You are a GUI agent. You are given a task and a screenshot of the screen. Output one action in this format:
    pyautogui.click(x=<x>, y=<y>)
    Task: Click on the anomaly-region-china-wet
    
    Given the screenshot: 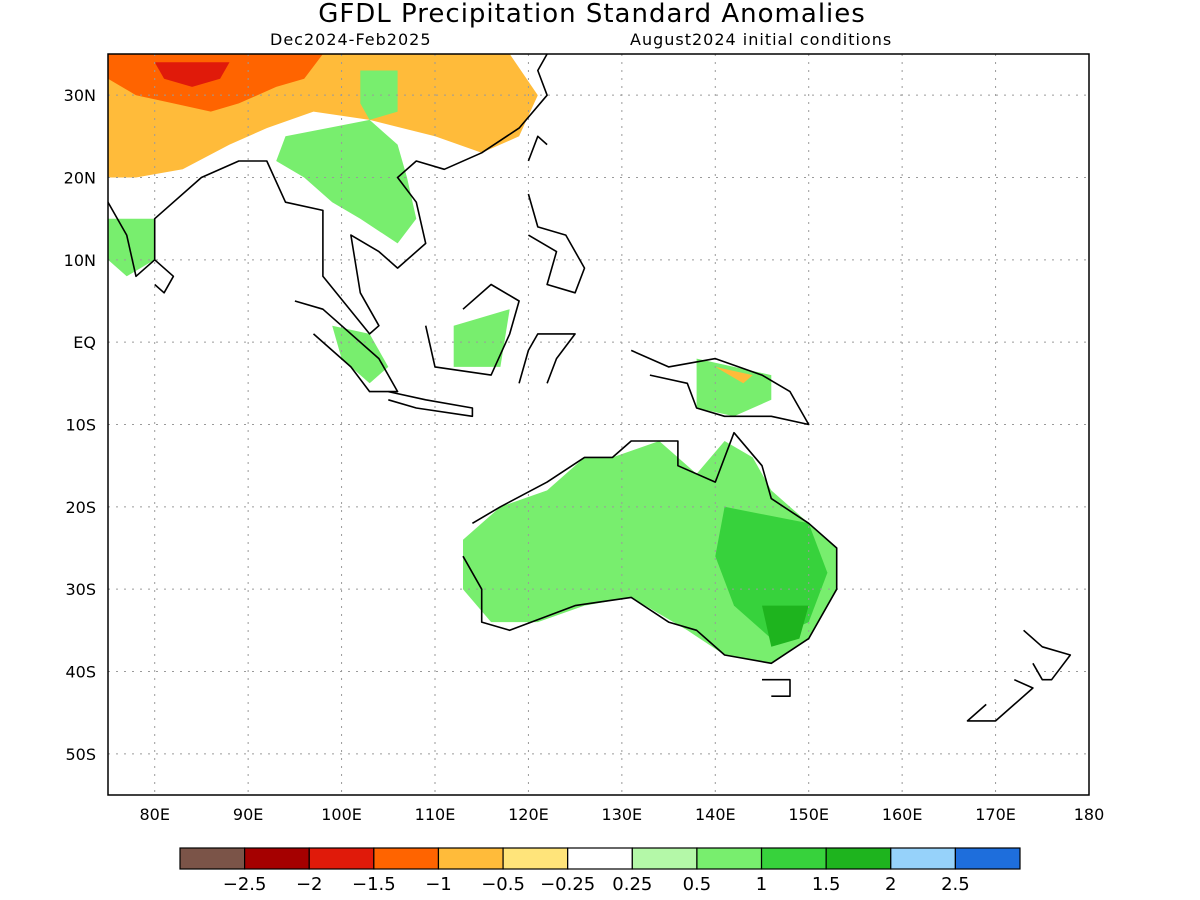 What is the action you would take?
    pyautogui.click(x=379, y=95)
    